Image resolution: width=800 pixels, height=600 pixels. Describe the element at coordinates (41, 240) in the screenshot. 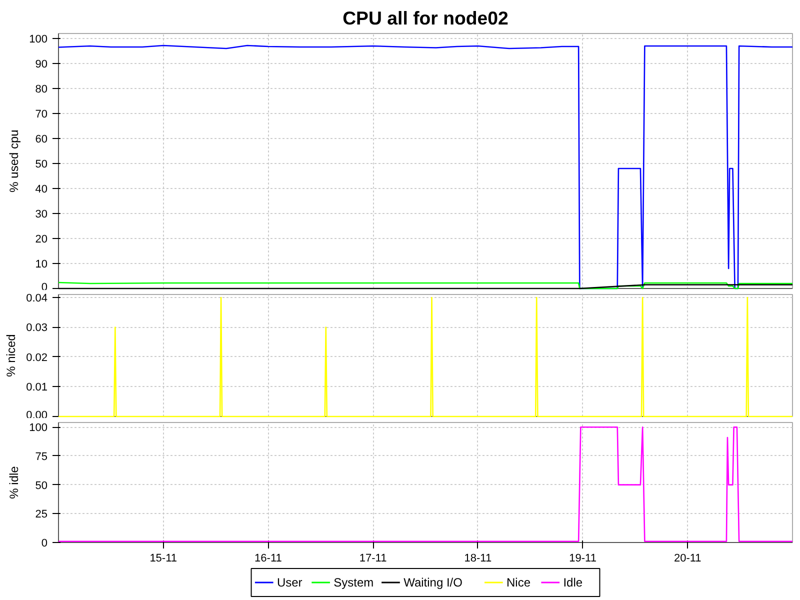

I see `y-tick-label: 20` at that location.